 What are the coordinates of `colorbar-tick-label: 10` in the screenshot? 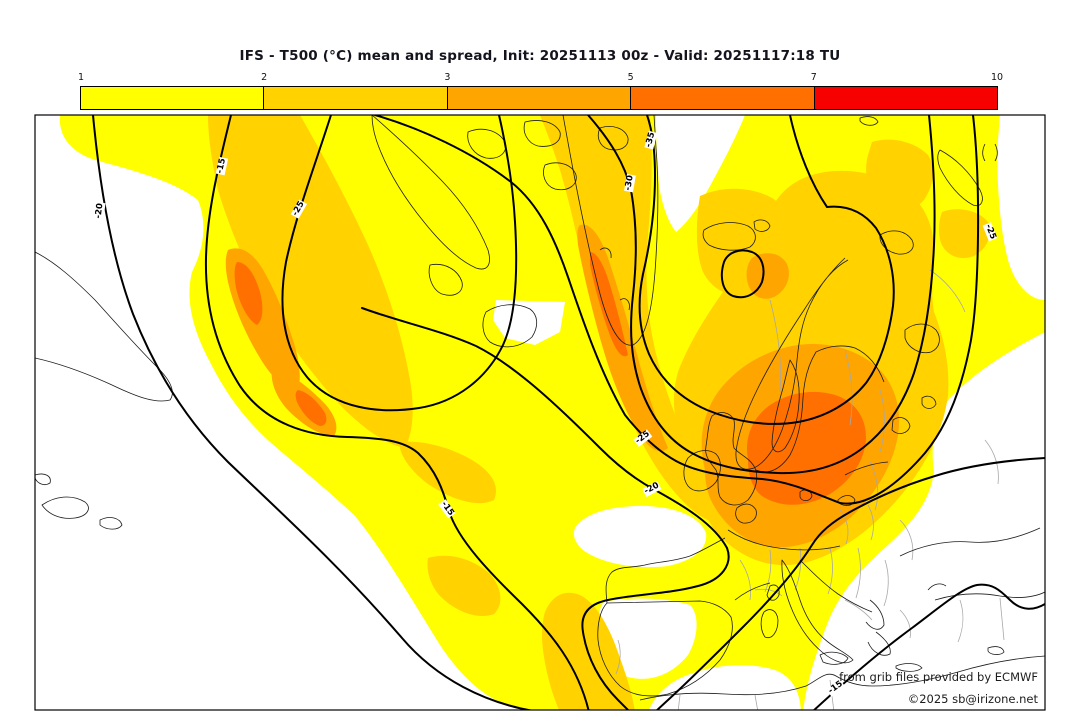 It's located at (997, 77).